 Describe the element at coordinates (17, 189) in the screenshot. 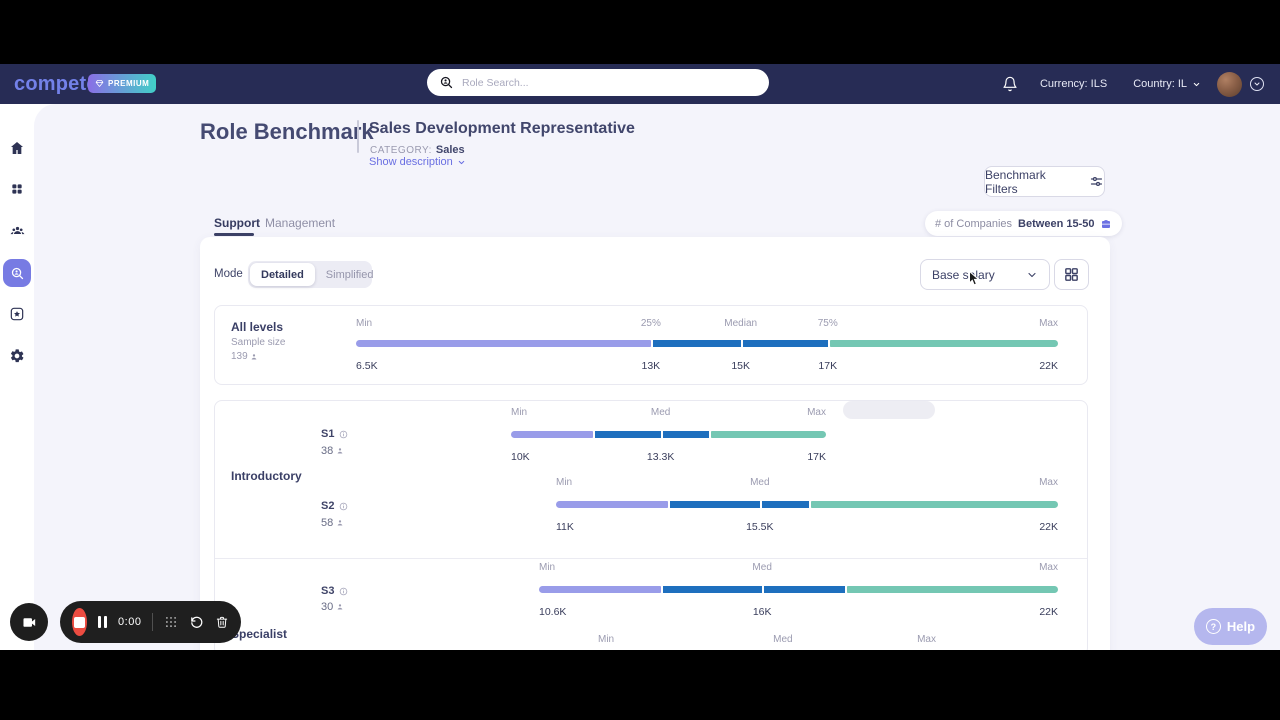

I see `sidebar-item-apps` at that location.